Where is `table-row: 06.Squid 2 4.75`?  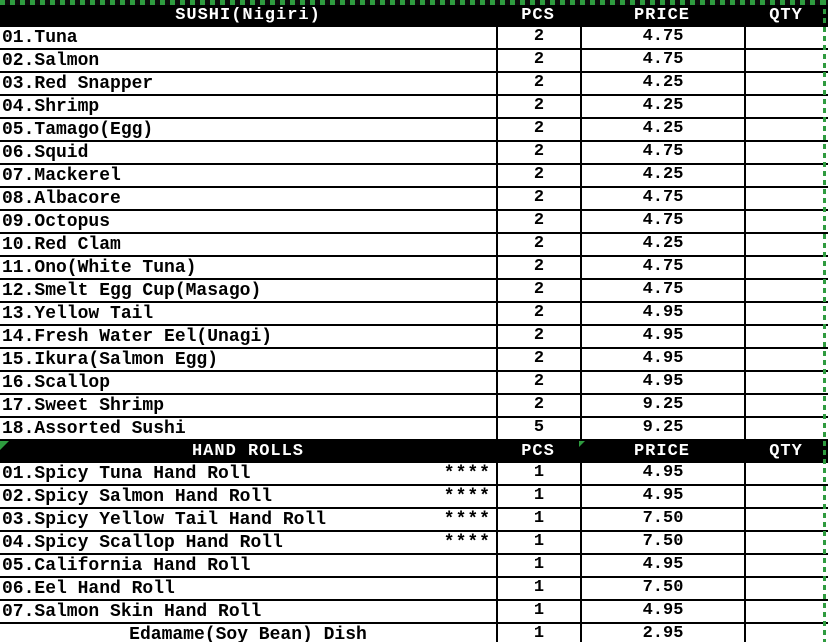 table-row: 06.Squid 2 4.75 is located at coordinates (414, 153).